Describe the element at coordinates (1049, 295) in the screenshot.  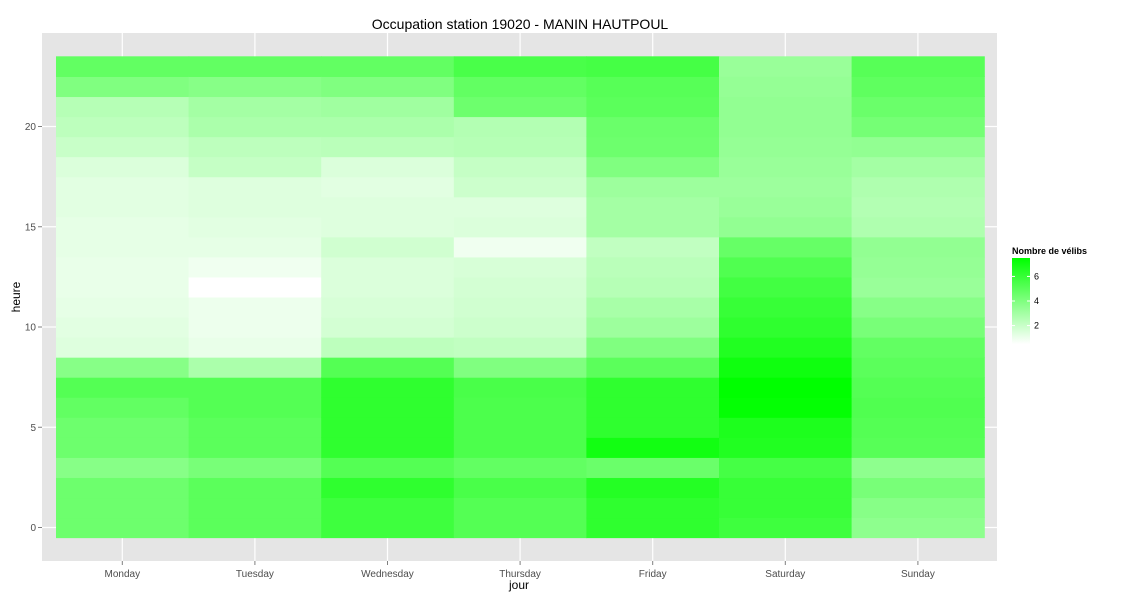
I see `color-legend: Nombre de vélibs 2 4 6` at that location.